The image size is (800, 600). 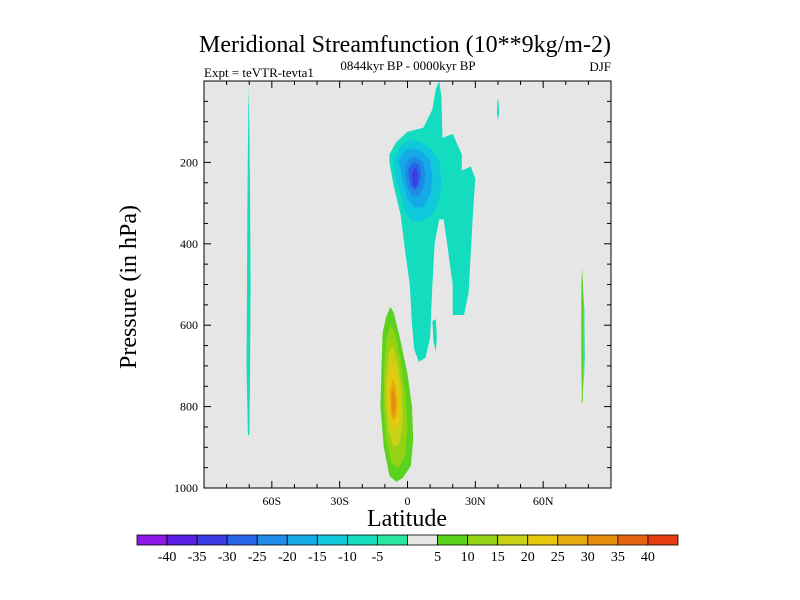 I want to click on left-subtitle: Expt = teVTR-tevta1, so click(x=259, y=72).